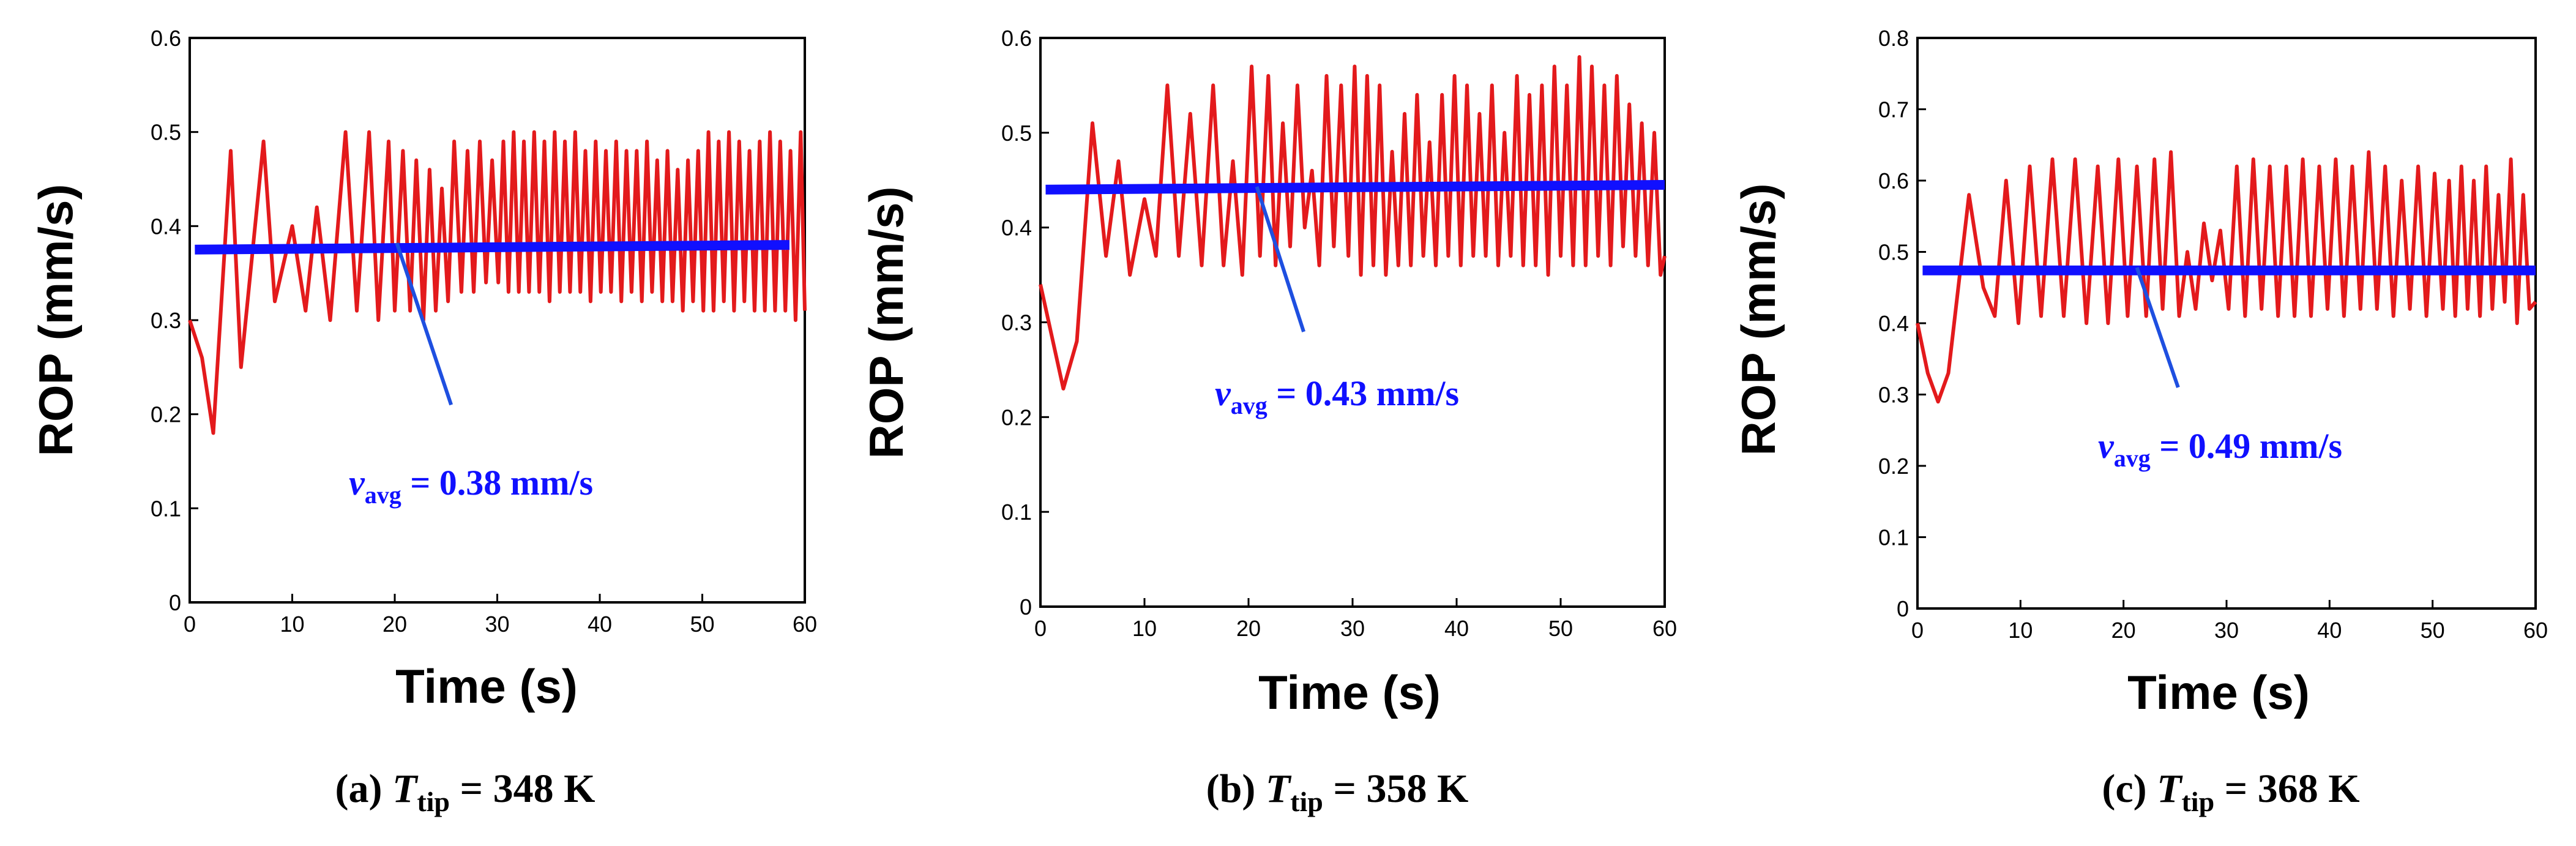 The height and width of the screenshot is (846, 2576). I want to click on panel-a-caption-var: T, so click(405, 788).